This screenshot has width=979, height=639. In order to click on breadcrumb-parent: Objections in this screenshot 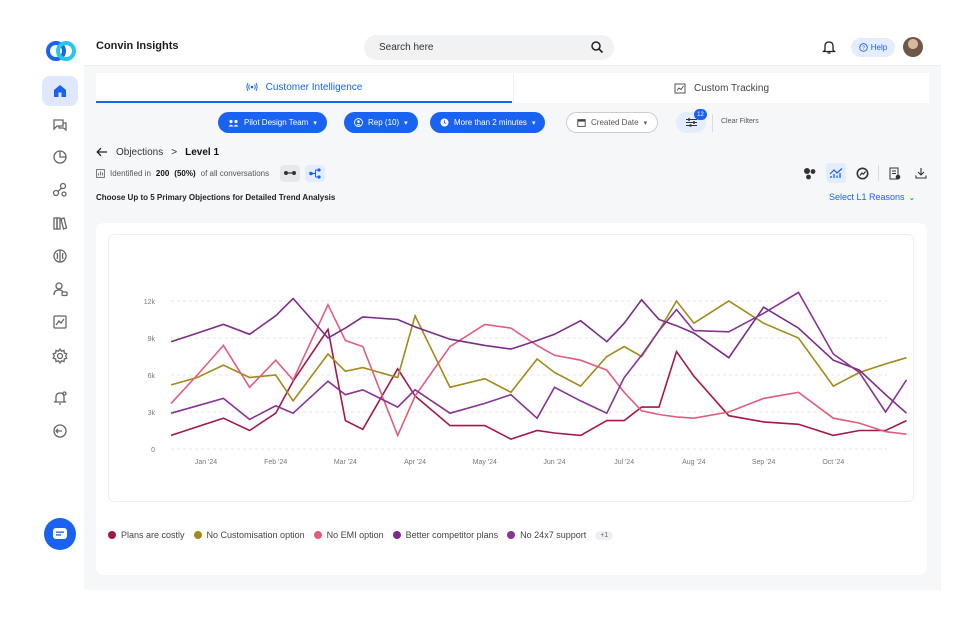, I will do `click(140, 152)`.